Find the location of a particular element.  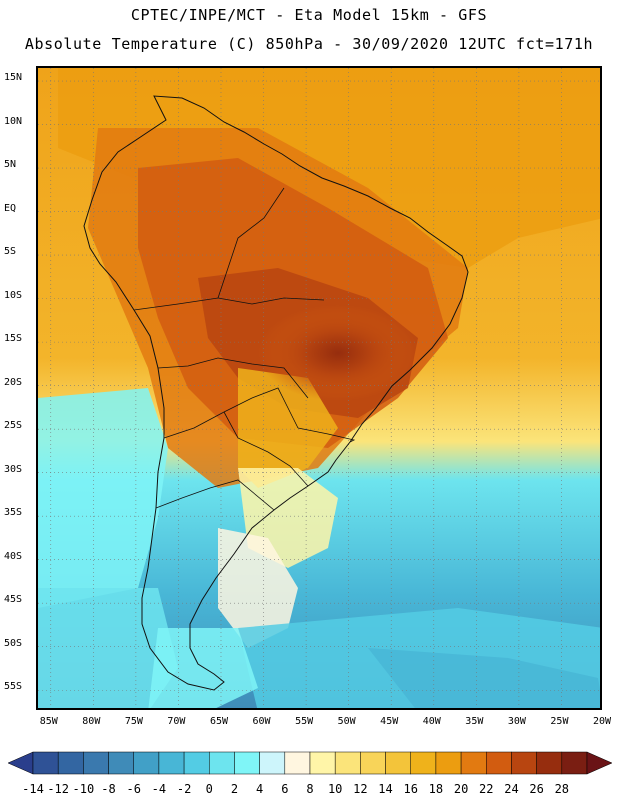

hot-core-contour is located at coordinates (338, 353).